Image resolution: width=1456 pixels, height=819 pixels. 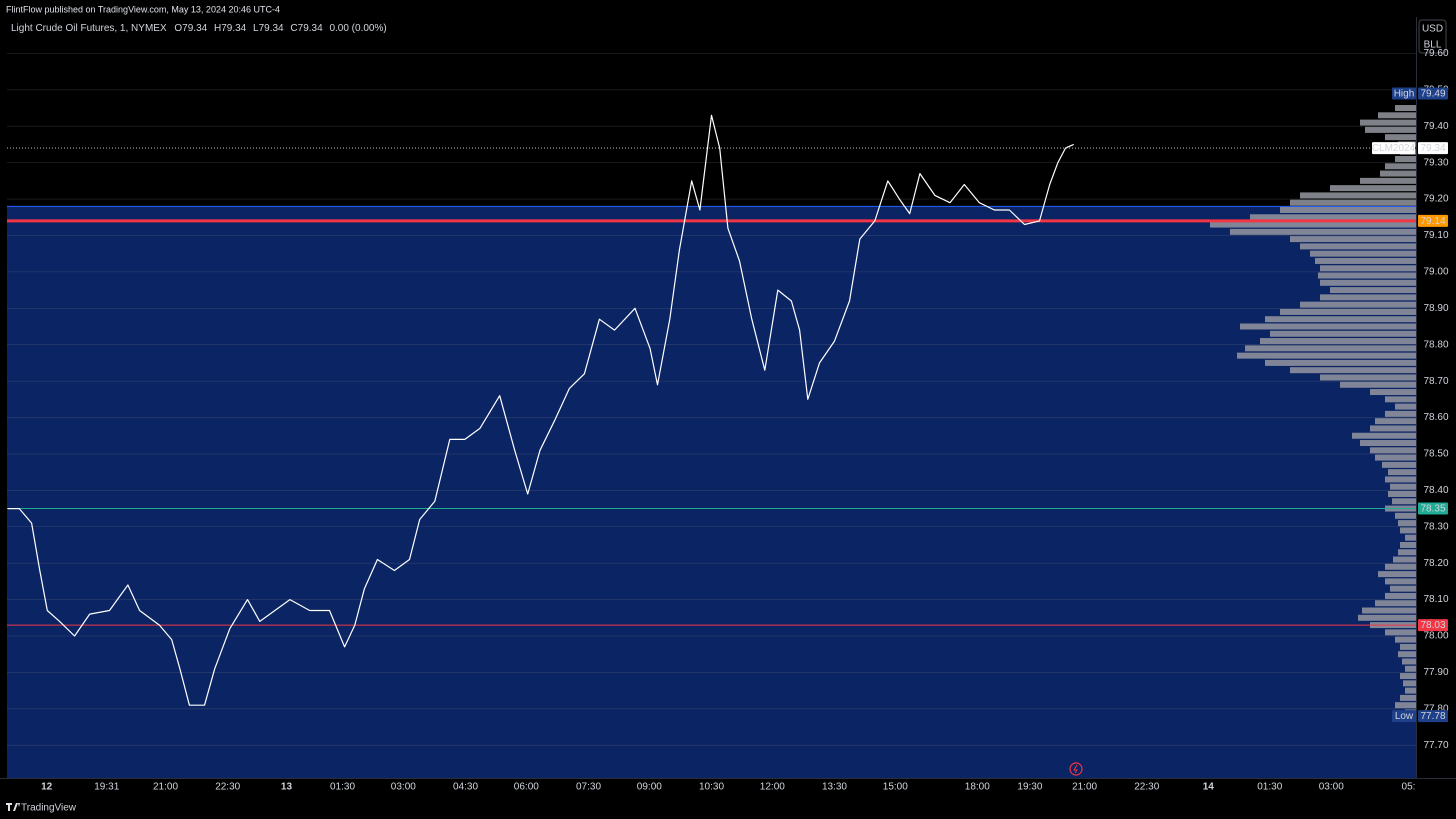 I want to click on legend-close: C79.34, so click(x=306, y=28).